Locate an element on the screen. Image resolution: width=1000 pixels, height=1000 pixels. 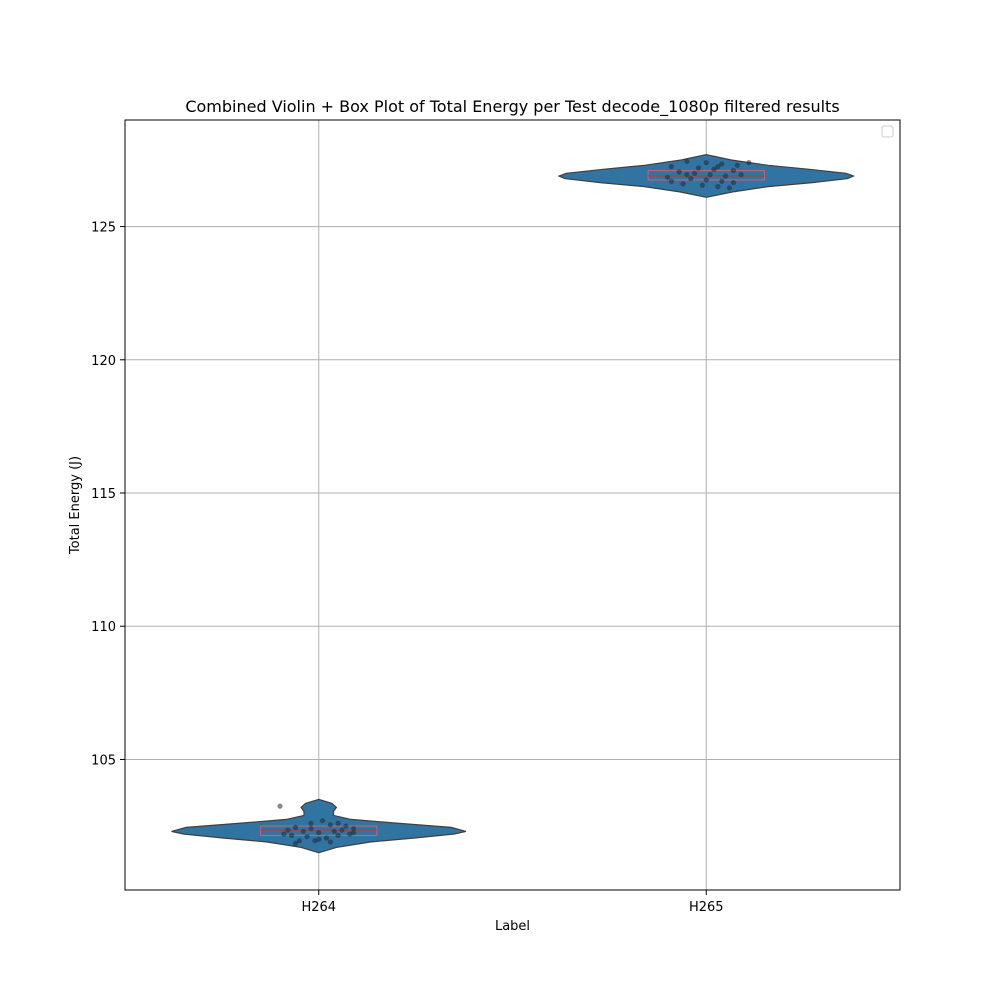
y-tick-label: 125 is located at coordinates (103, 228).